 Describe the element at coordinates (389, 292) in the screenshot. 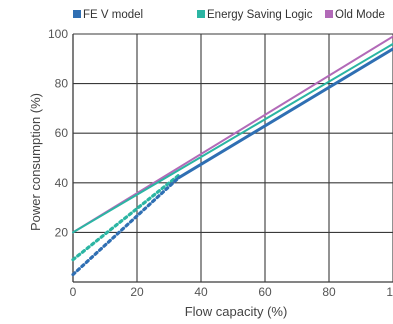

I see `x-tick-label: 10` at that location.